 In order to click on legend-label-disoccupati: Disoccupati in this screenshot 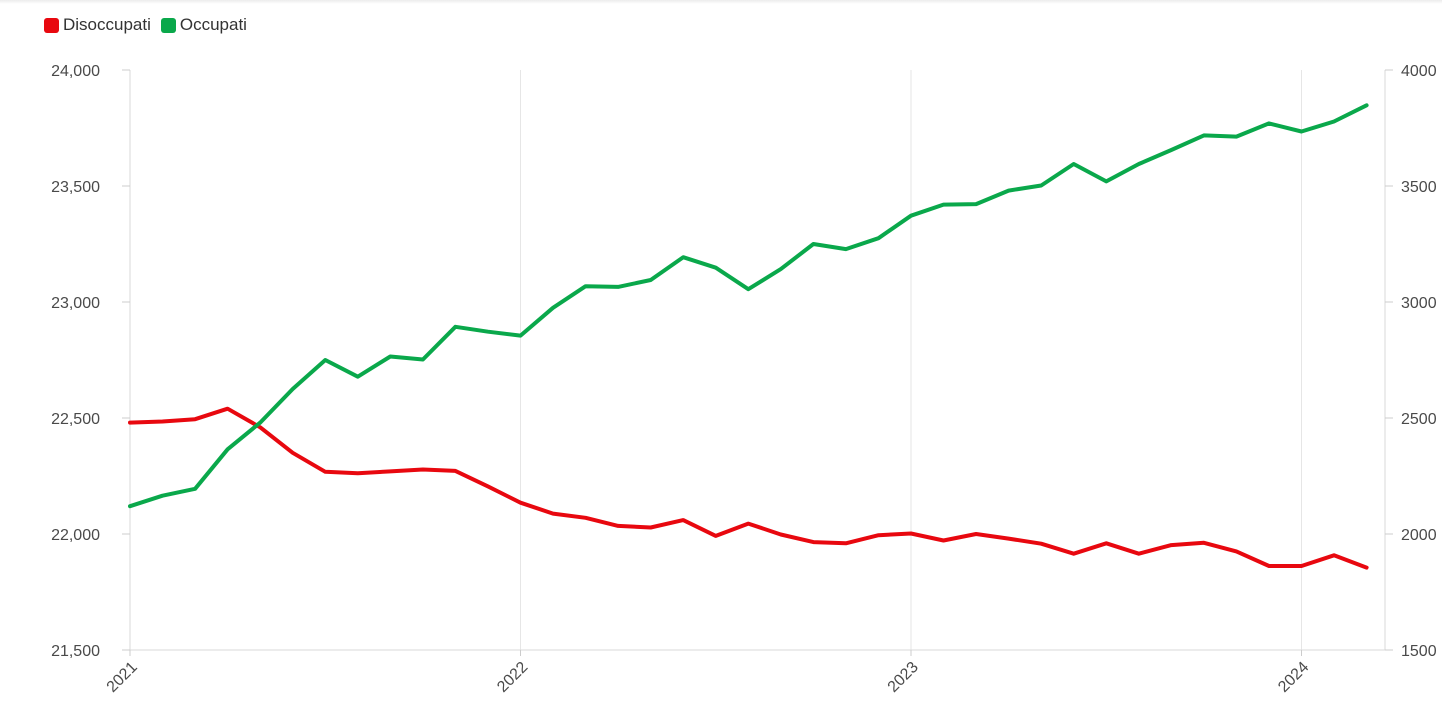, I will do `click(107, 24)`.